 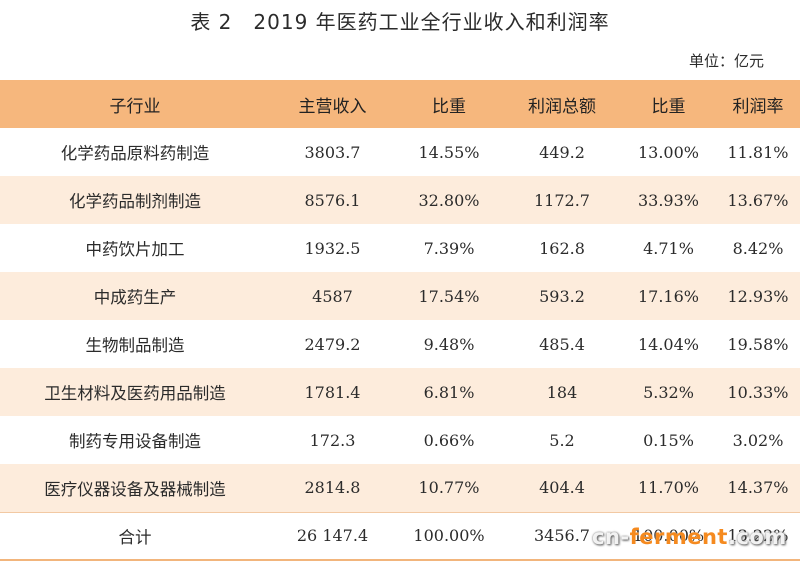 I want to click on cell-total-profit: 593.2, so click(x=562, y=296).